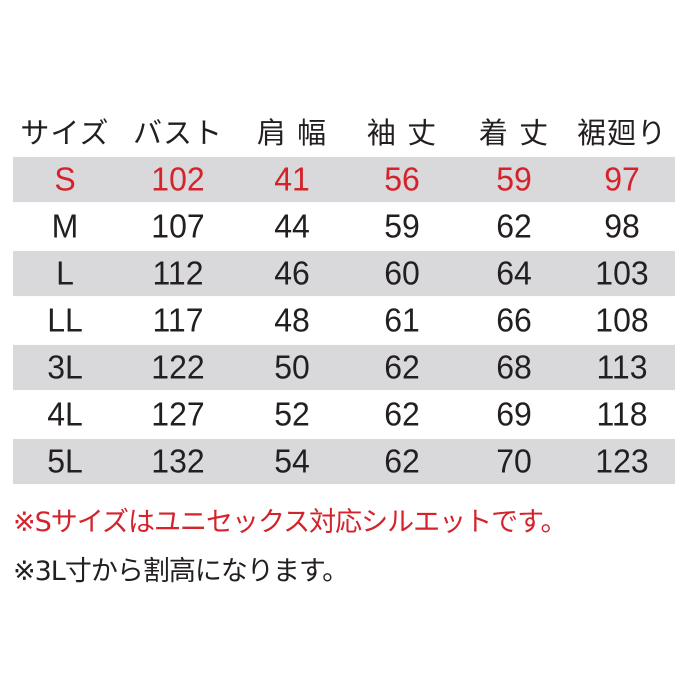  What do you see at coordinates (622, 461) in the screenshot?
I see `cell: 123` at bounding box center [622, 461].